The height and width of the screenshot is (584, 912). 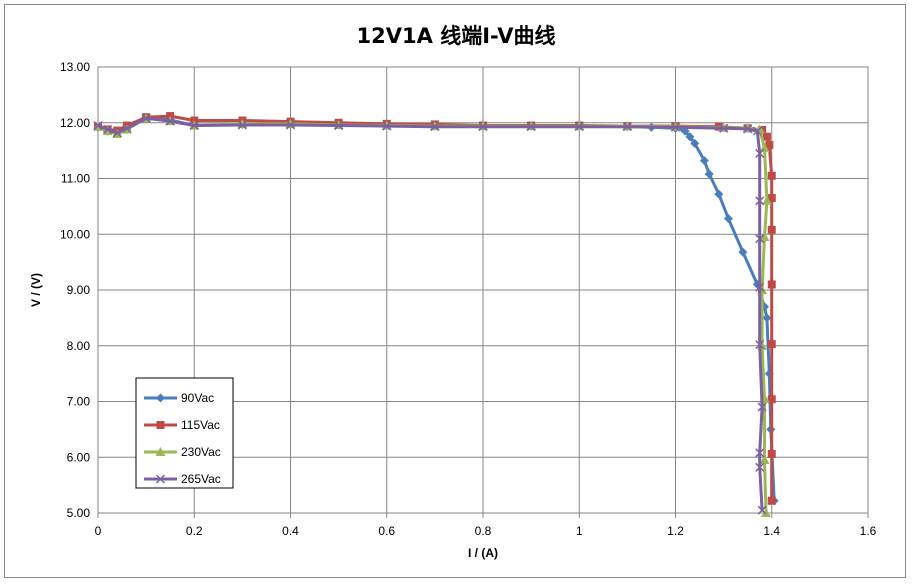 I want to click on y-axis-ticks: 5.00 6.00 7.00 8.00 9.00 10.00 11.00 12.00 13.00, so click(x=75, y=290).